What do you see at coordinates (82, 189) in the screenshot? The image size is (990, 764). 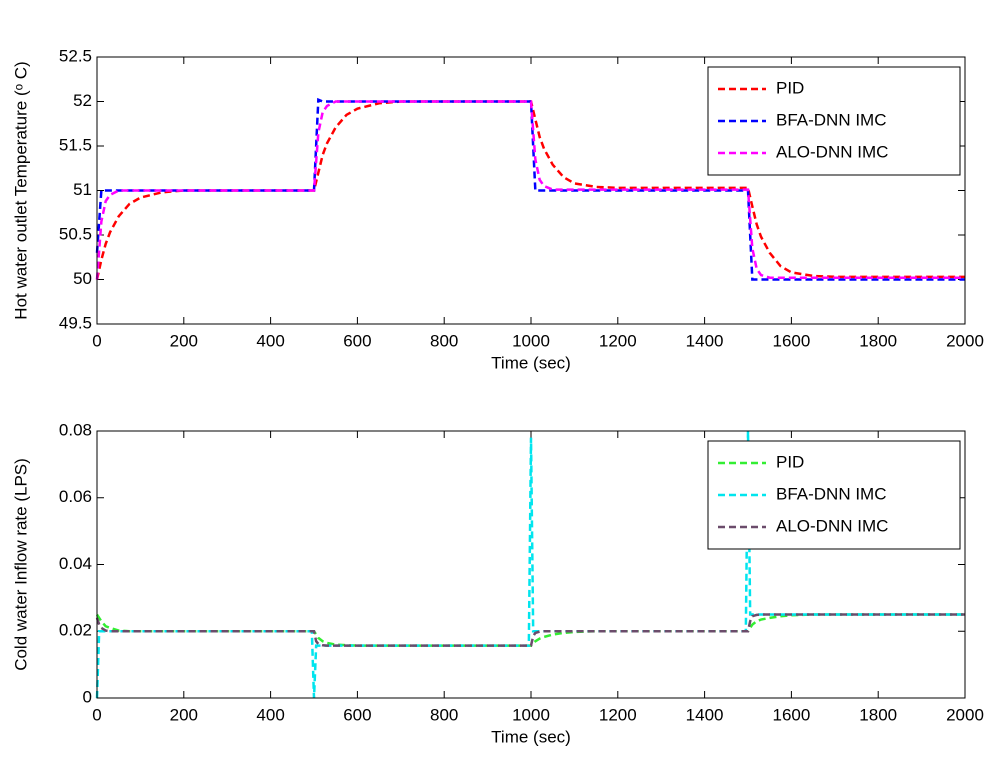 I see `y-tick-label: 51` at bounding box center [82, 189].